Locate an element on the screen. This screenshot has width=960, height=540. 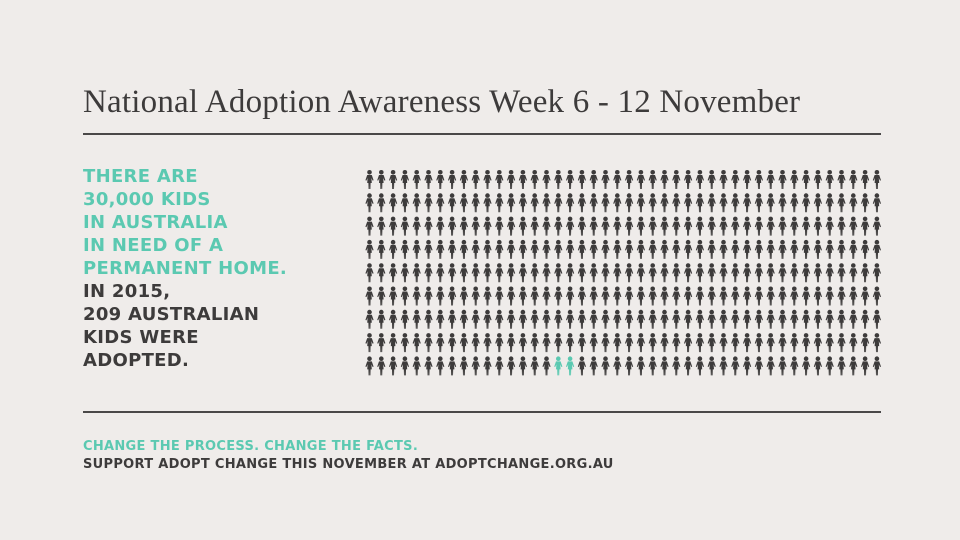
stat-line: IN NEED OF A is located at coordinates (153, 245).